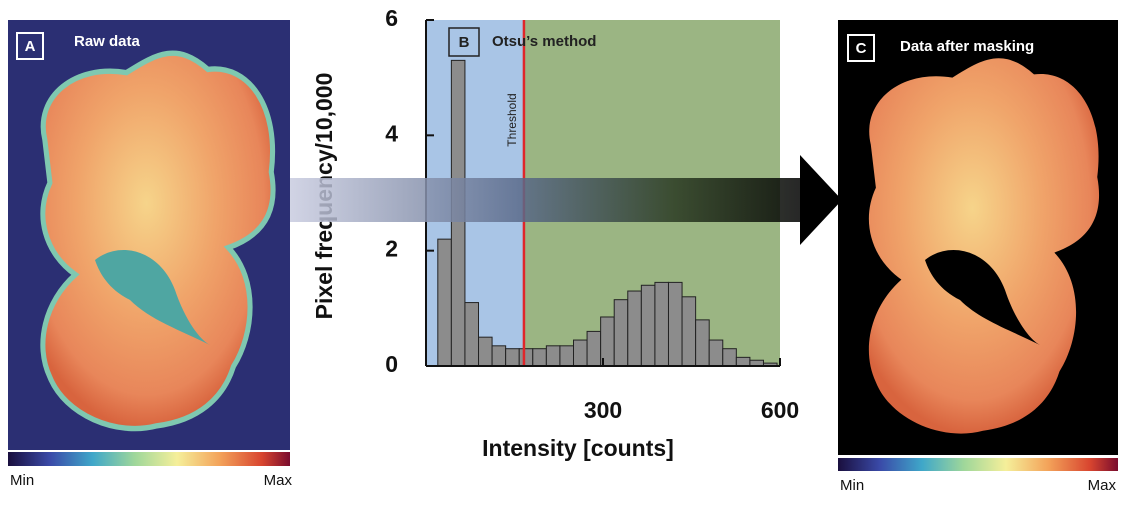 The height and width of the screenshot is (509, 1130). What do you see at coordinates (603, 410) in the screenshot?
I see `x-tick-label: 300` at bounding box center [603, 410].